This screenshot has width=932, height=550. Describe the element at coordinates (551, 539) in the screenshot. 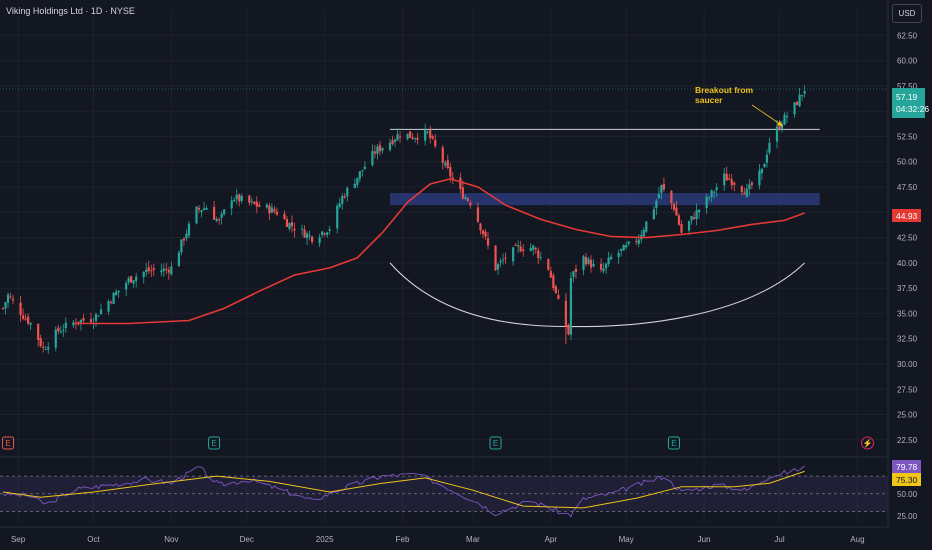

I see `time-tick-label: Apr` at that location.